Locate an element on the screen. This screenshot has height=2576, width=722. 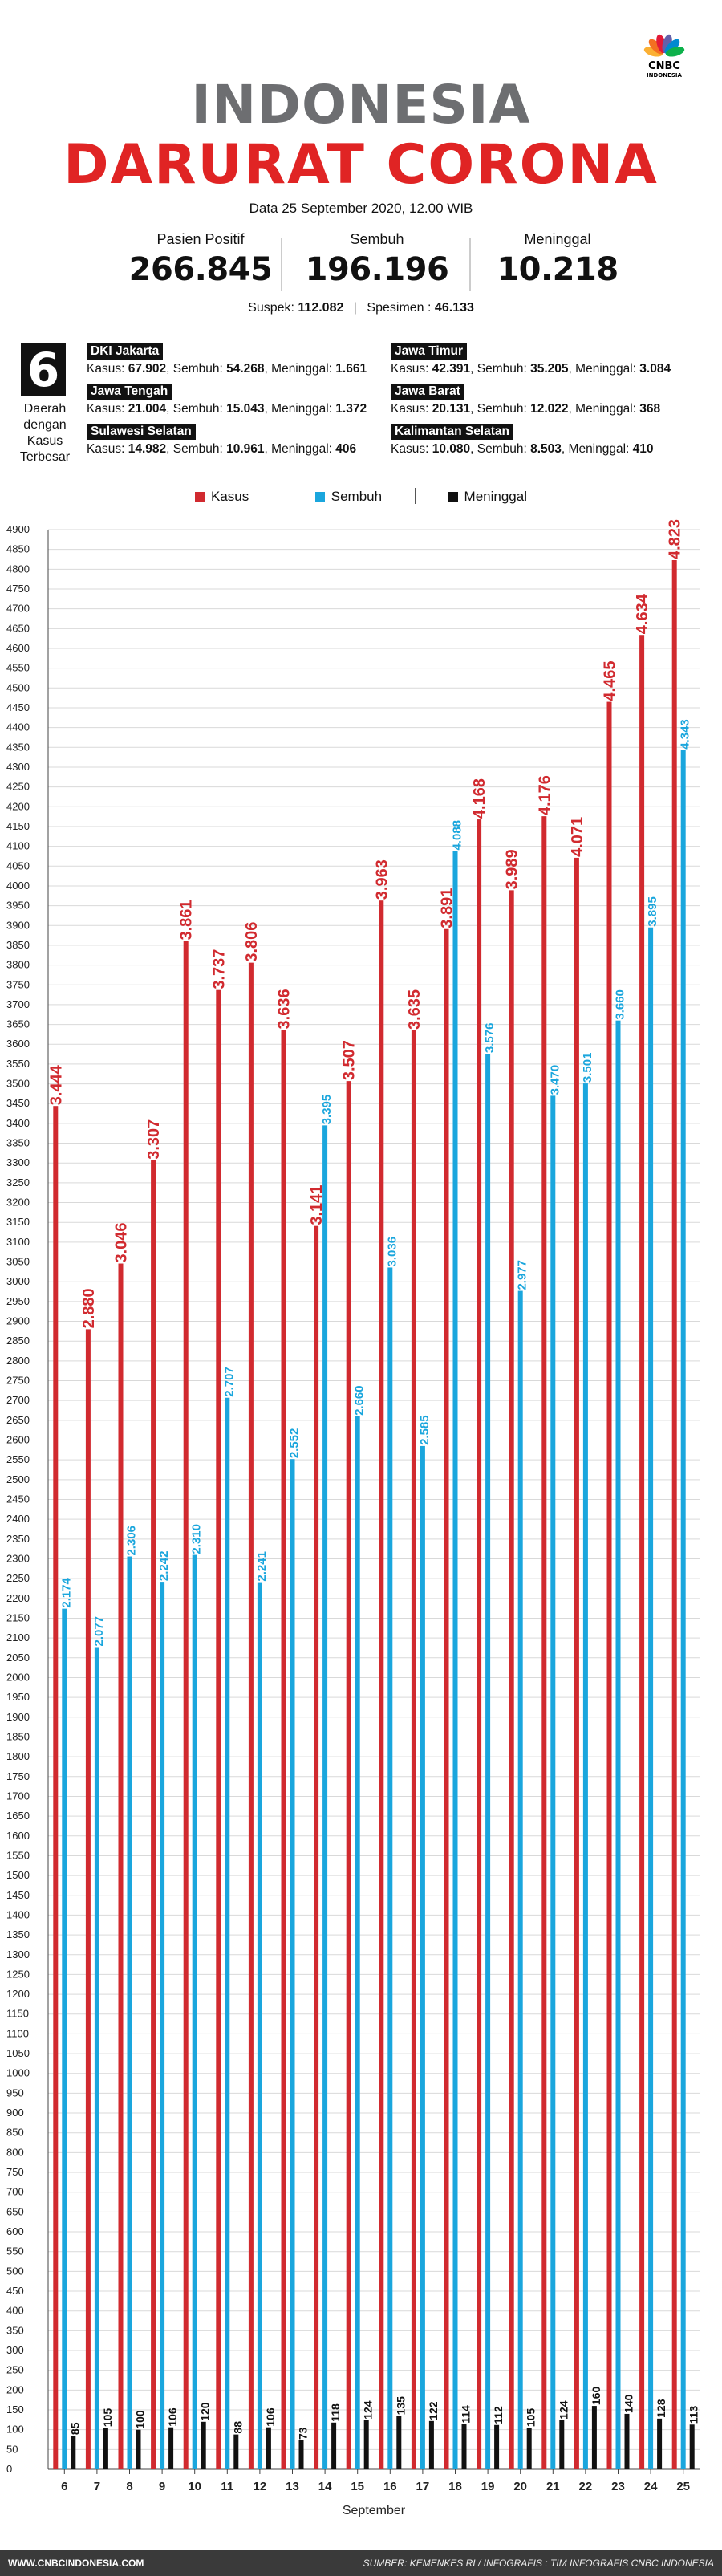
y-tick-label: 4000 is located at coordinates (18, 886).